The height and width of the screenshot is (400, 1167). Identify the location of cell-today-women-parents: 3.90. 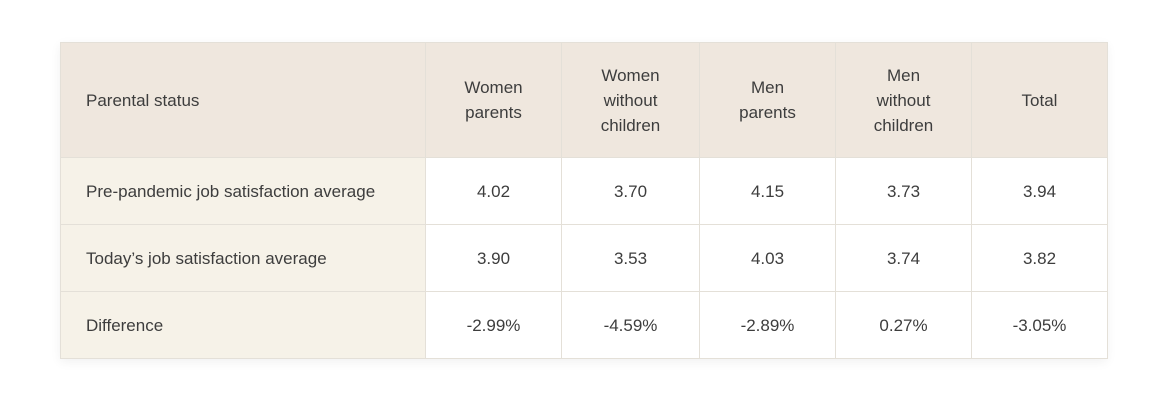
(493, 258).